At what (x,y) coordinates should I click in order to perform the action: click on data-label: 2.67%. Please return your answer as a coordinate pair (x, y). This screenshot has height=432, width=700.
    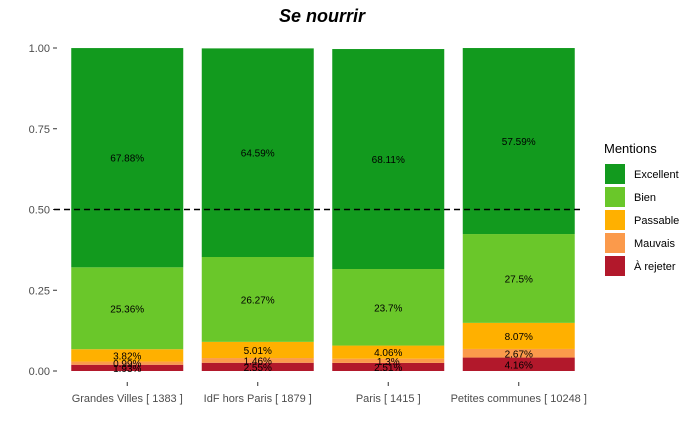
    Looking at the image, I should click on (519, 354).